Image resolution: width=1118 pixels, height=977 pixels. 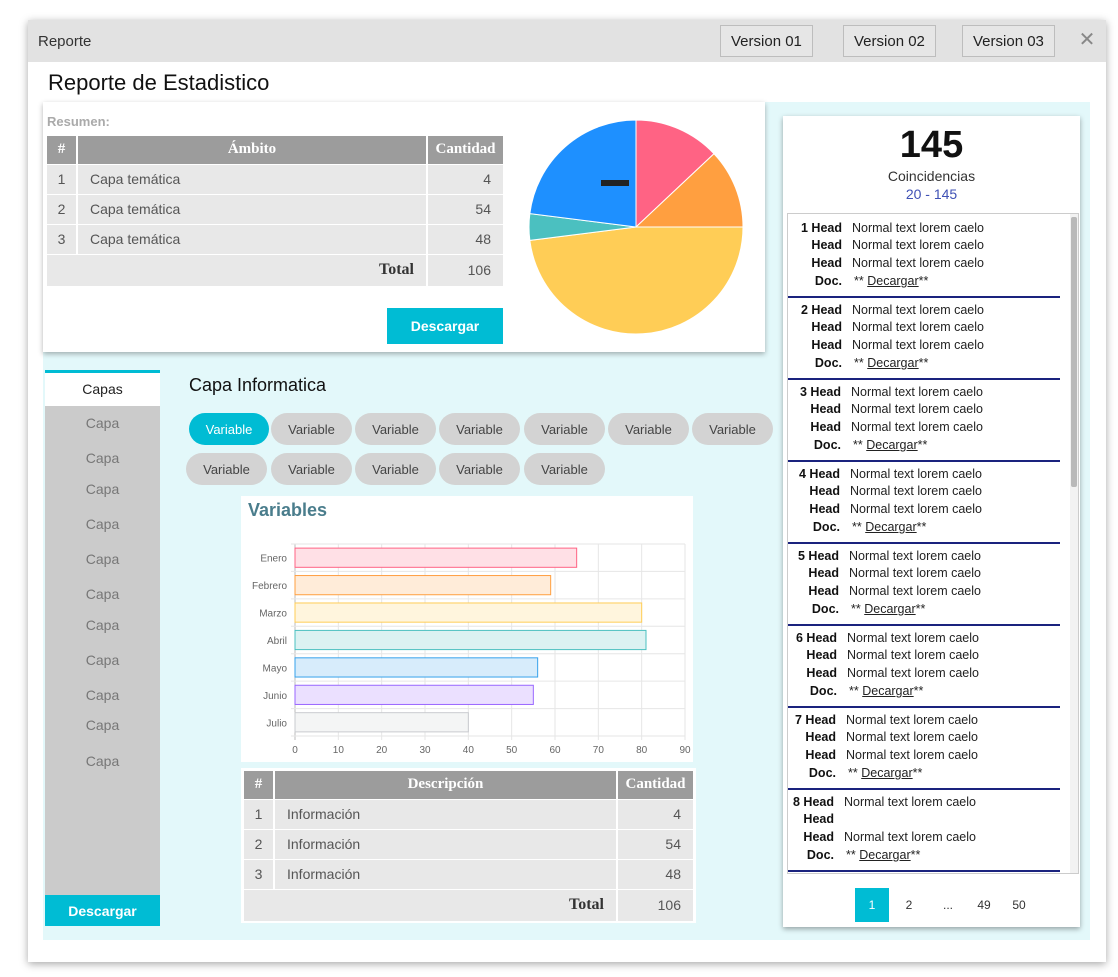 I want to click on bar-junio, so click(x=414, y=694).